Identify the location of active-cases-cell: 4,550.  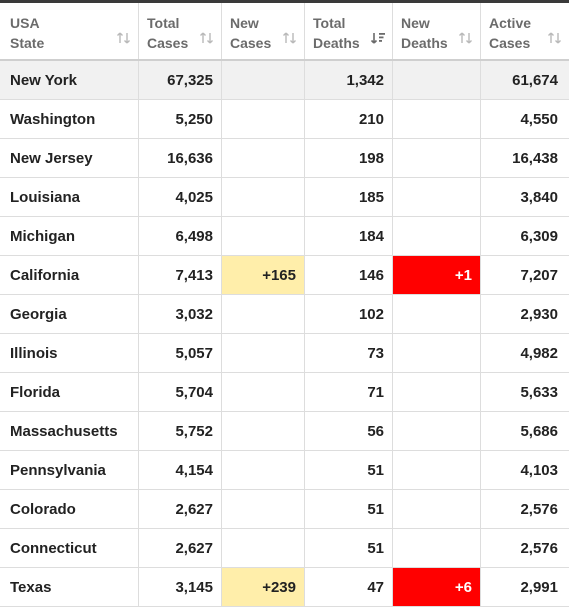
(539, 119).